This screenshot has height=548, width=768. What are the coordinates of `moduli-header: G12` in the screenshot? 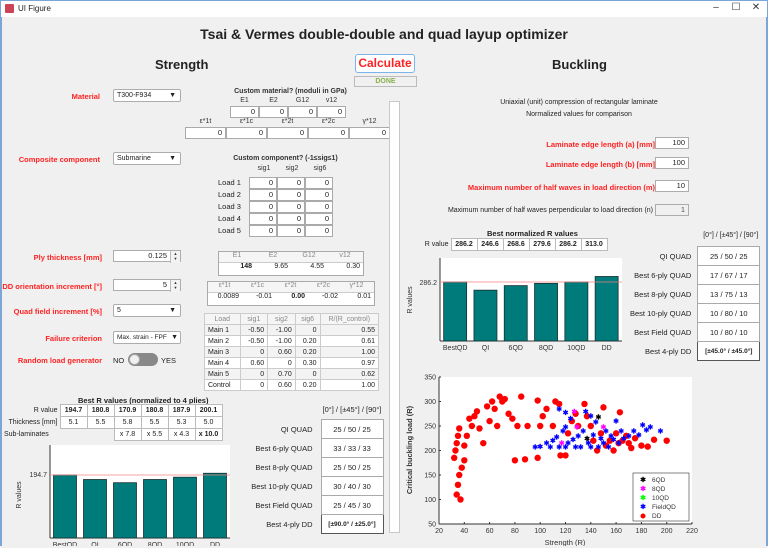 It's located at (309, 255).